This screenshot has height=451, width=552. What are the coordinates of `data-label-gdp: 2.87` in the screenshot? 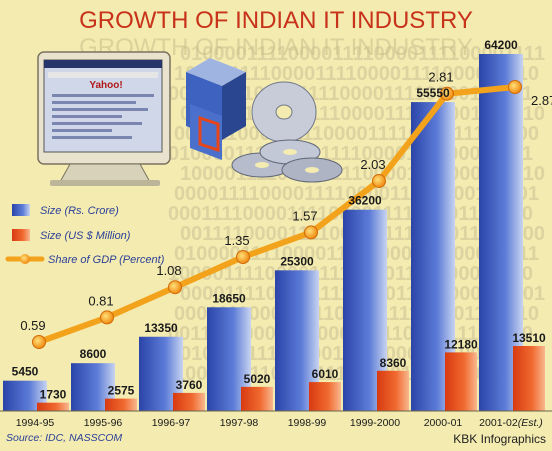 It's located at (541, 100).